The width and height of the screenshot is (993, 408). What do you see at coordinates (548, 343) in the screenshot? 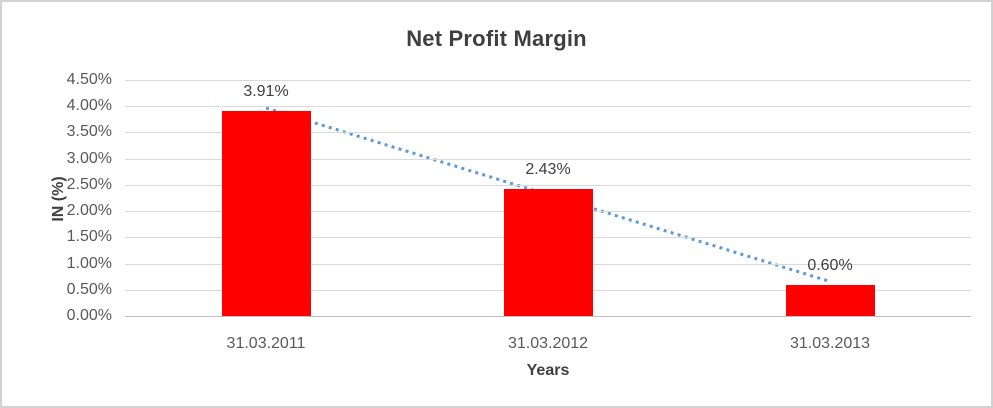
I see `x-tick-label: 31.03.2012` at bounding box center [548, 343].